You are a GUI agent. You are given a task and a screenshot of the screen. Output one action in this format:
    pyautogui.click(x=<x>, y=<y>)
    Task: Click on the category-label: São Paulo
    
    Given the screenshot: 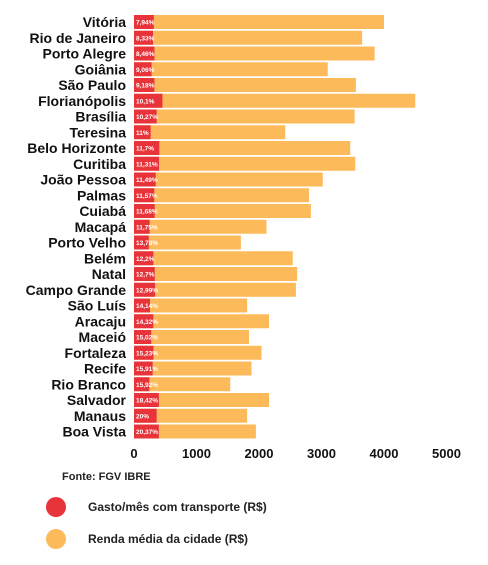 What is the action you would take?
    pyautogui.click(x=92, y=85)
    